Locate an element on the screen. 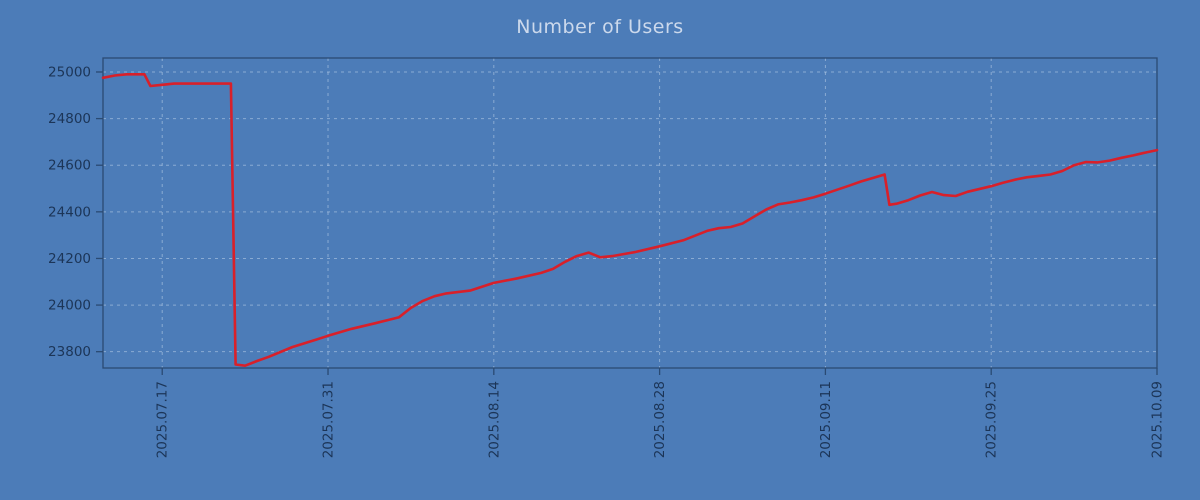  svg-text: 24200 is located at coordinates (69, 259).